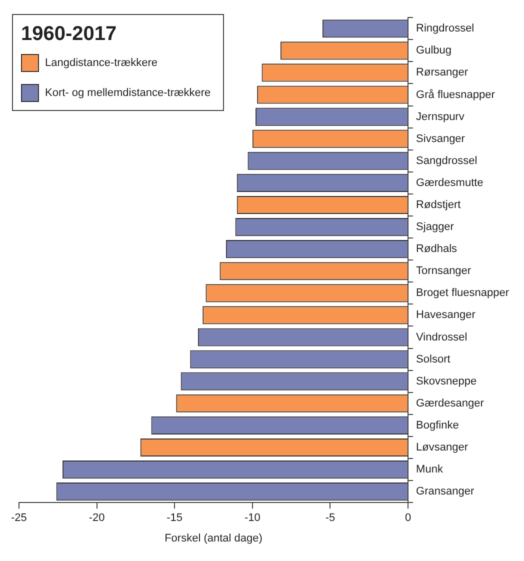  What do you see at coordinates (446, 381) in the screenshot?
I see `y-tick-label: Skovsneppe` at bounding box center [446, 381].